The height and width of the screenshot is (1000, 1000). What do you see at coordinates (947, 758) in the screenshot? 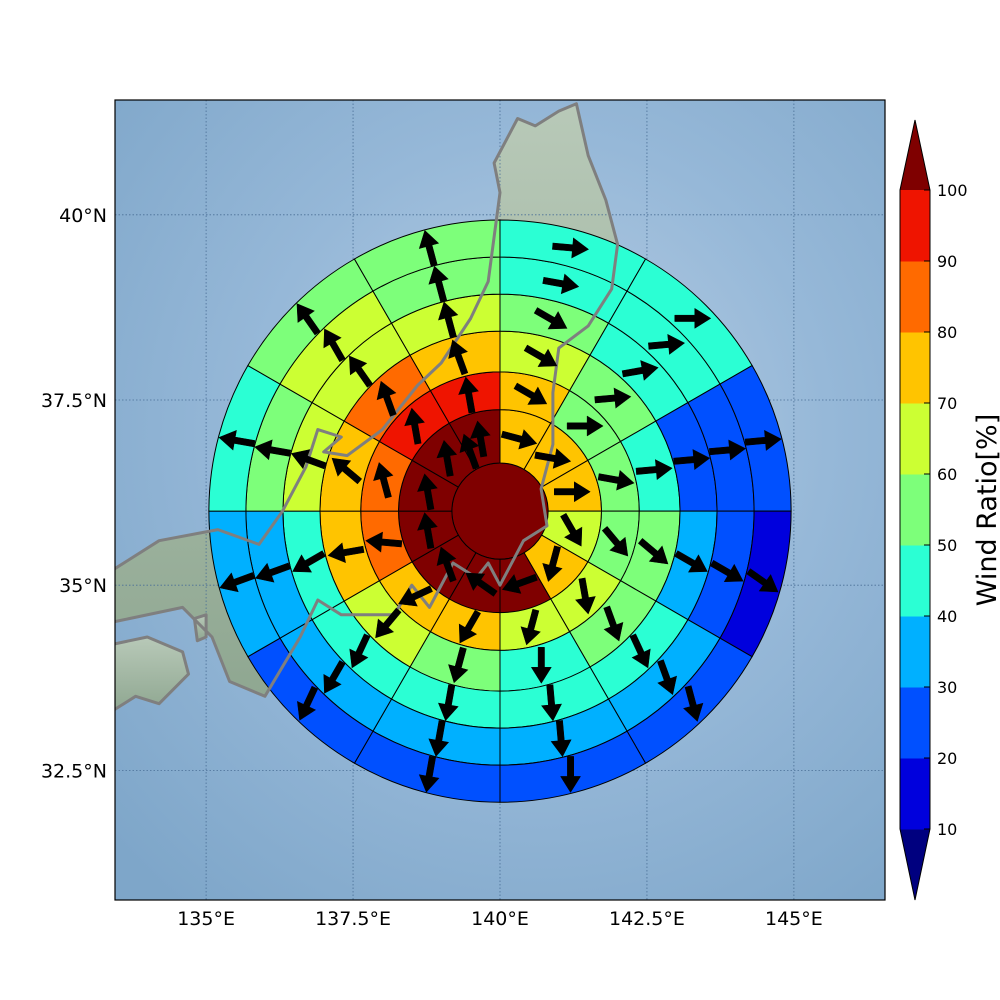
I see `colorbar-tick-label: 20` at bounding box center [947, 758].